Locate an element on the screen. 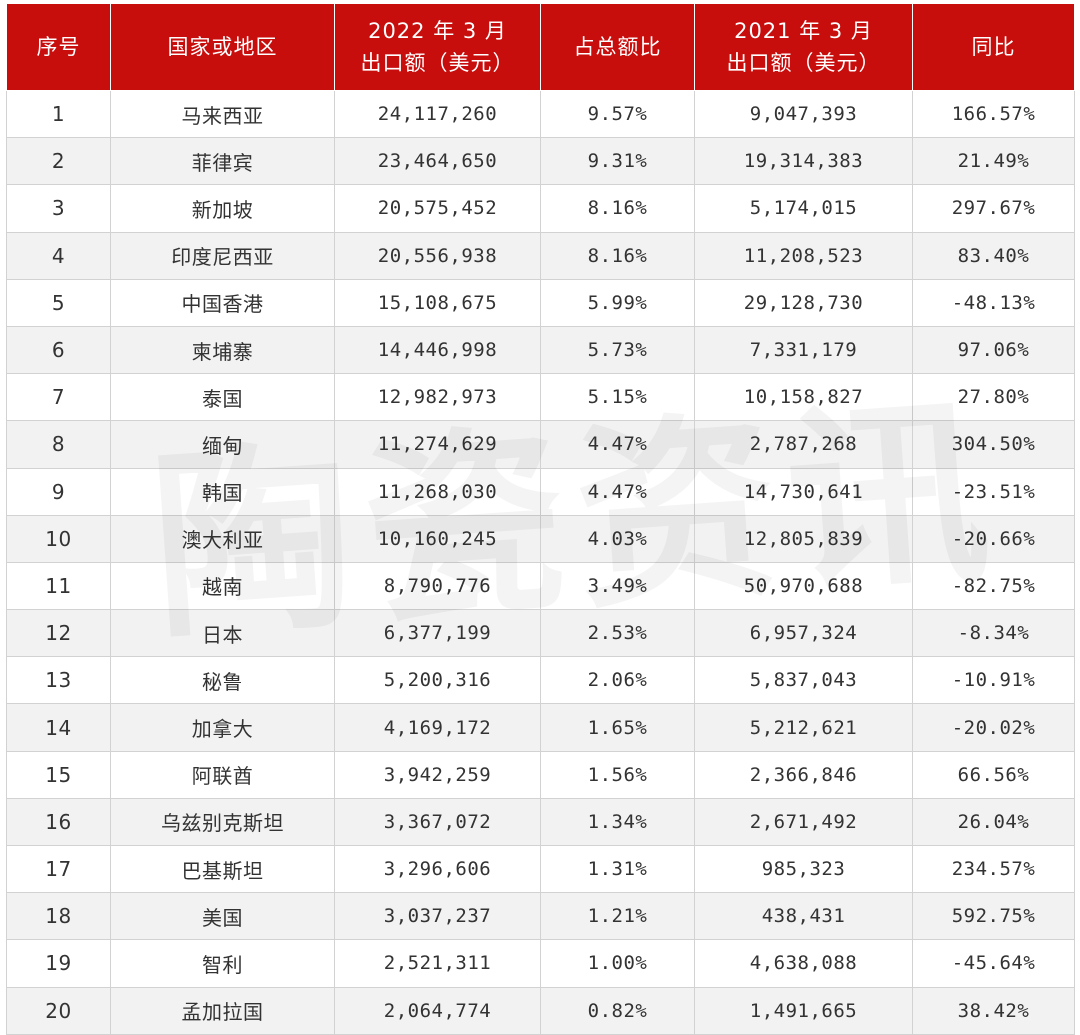 This screenshot has width=1080, height=1035. cell-rank: 20 is located at coordinates (58, 1010).